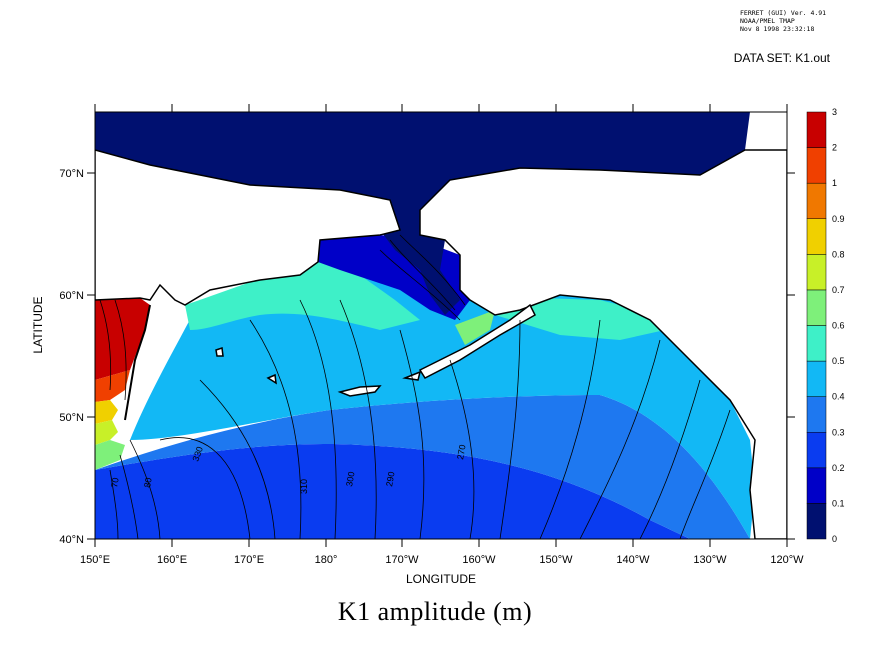 This screenshot has width=870, height=651. What do you see at coordinates (106, 432) in the screenshot?
I see `band-high-lgreen` at bounding box center [106, 432].